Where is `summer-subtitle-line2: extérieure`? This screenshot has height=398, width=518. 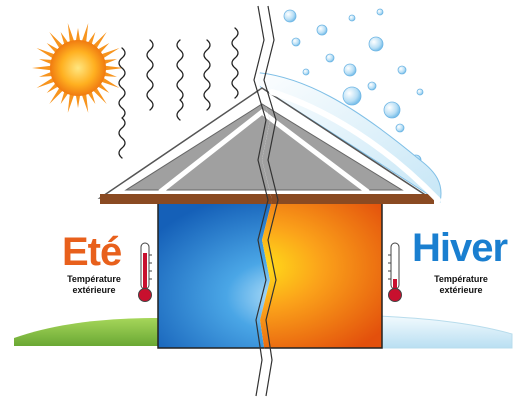
summer-subtitle-line2: extérieure is located at coordinates (94, 290).